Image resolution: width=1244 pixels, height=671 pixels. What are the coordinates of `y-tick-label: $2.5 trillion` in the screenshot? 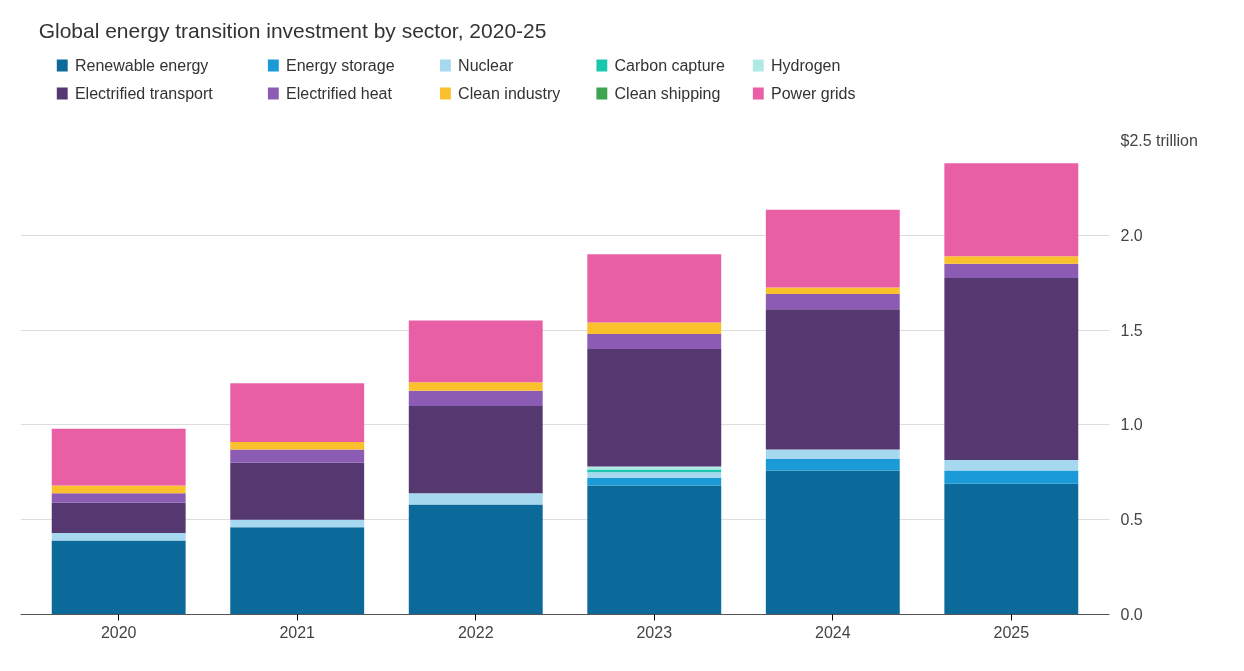 It's located at (1159, 140).